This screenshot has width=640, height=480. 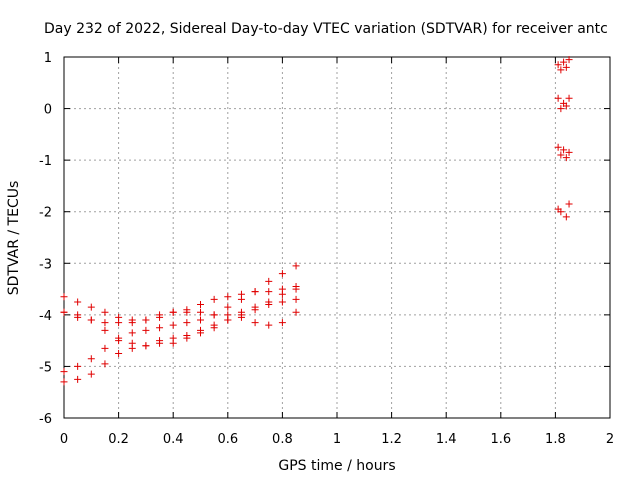 What do you see at coordinates (610, 439) in the screenshot?
I see `x-tick-label: 2` at bounding box center [610, 439].